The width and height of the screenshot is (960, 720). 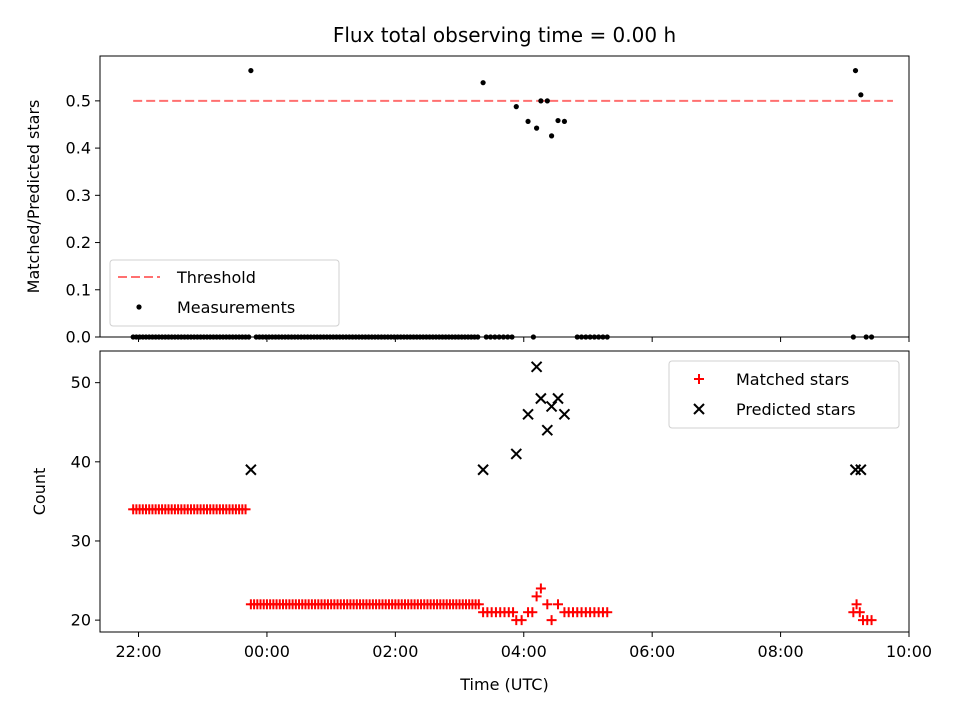 I want to click on legend-threshold-label: Threshold, so click(x=216, y=277).